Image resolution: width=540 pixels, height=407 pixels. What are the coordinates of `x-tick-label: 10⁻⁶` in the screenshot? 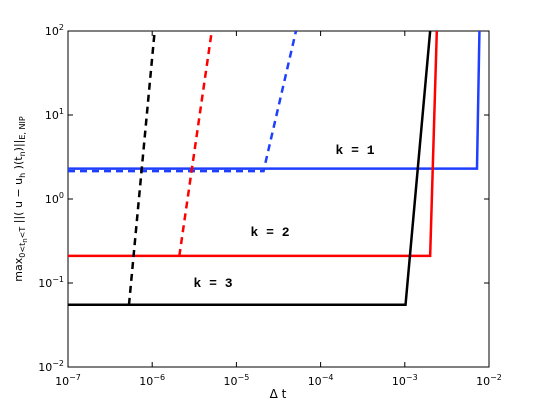 It's located at (152, 380).